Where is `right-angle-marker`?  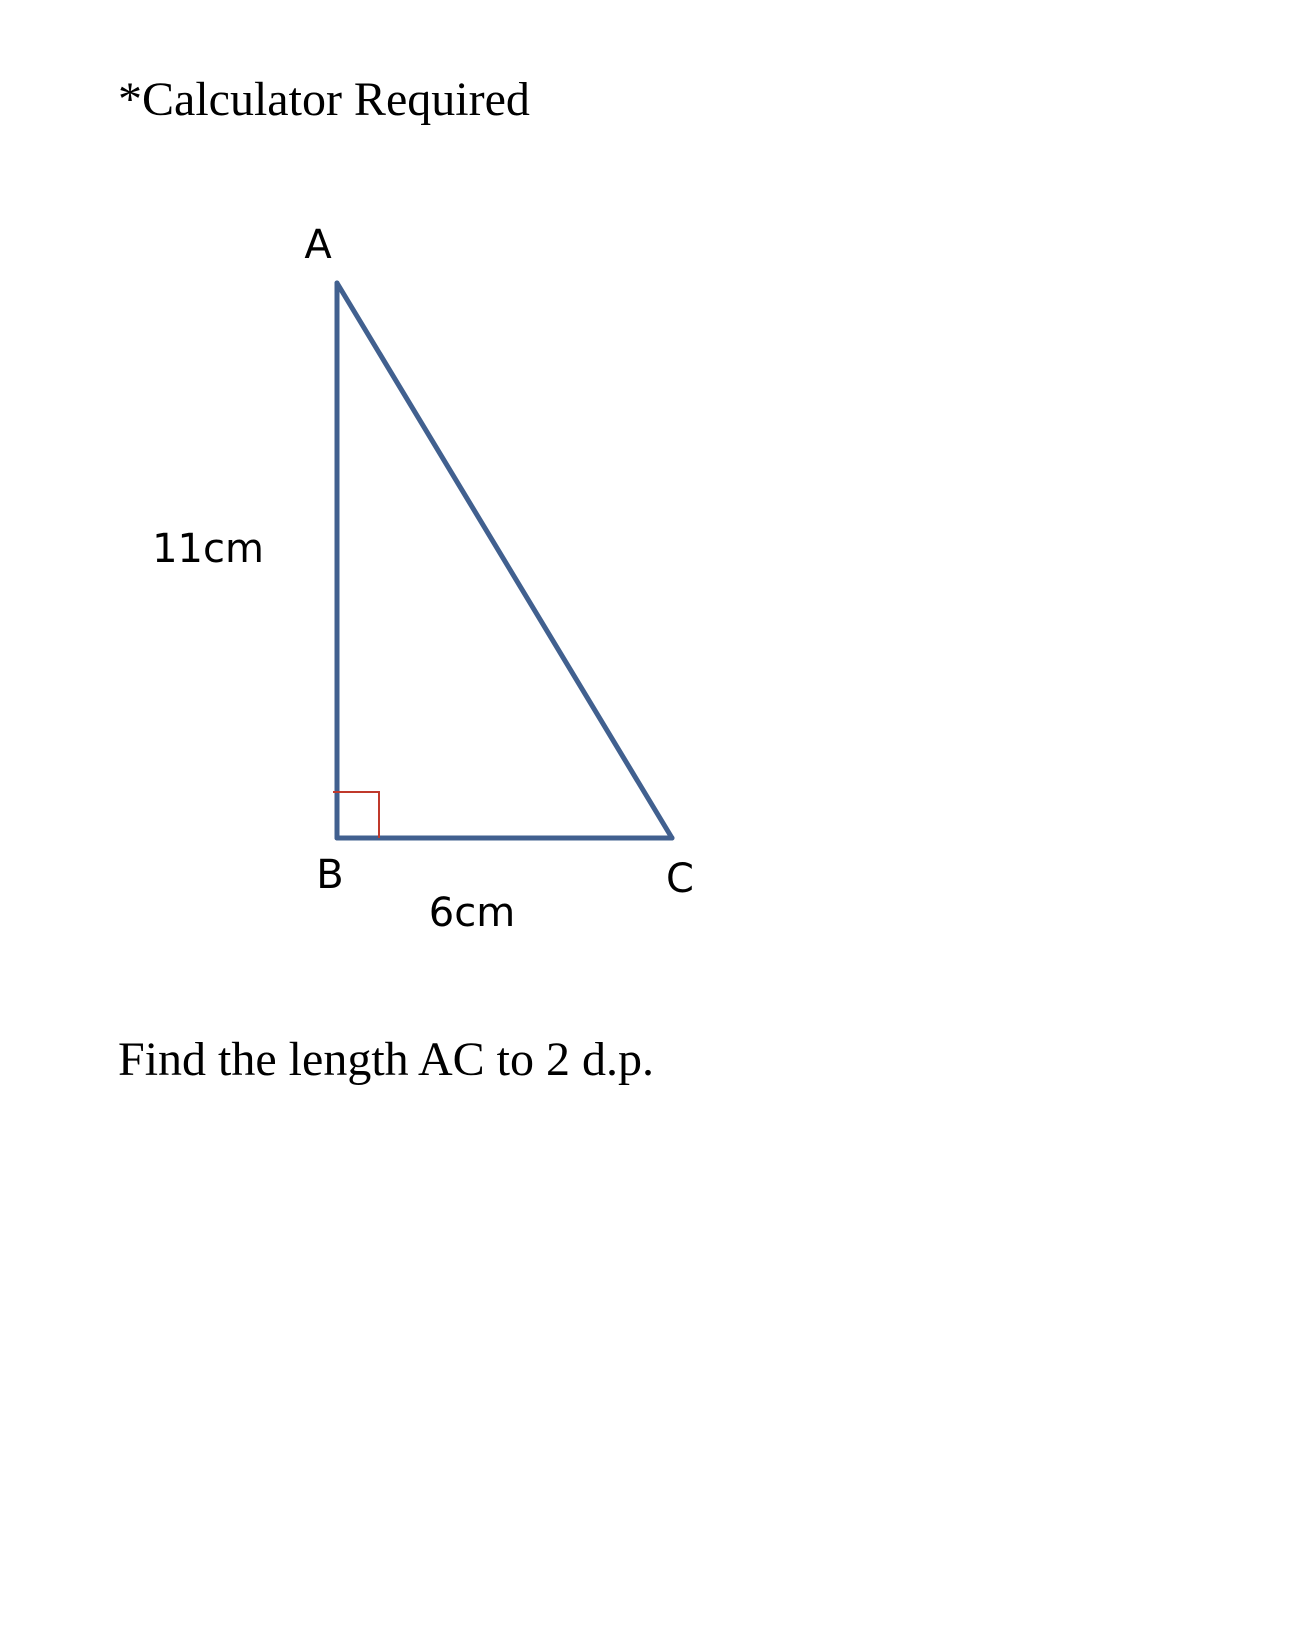
right-angle-marker is located at coordinates (356, 814).